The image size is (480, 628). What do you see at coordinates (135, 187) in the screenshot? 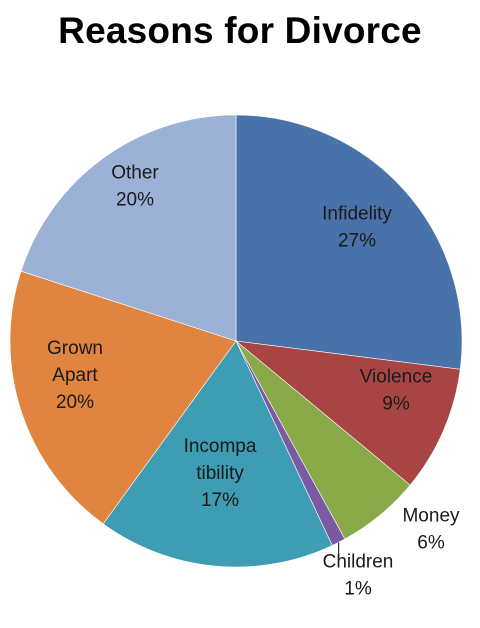
I see `slice-label-other: Other 20%` at bounding box center [135, 187].